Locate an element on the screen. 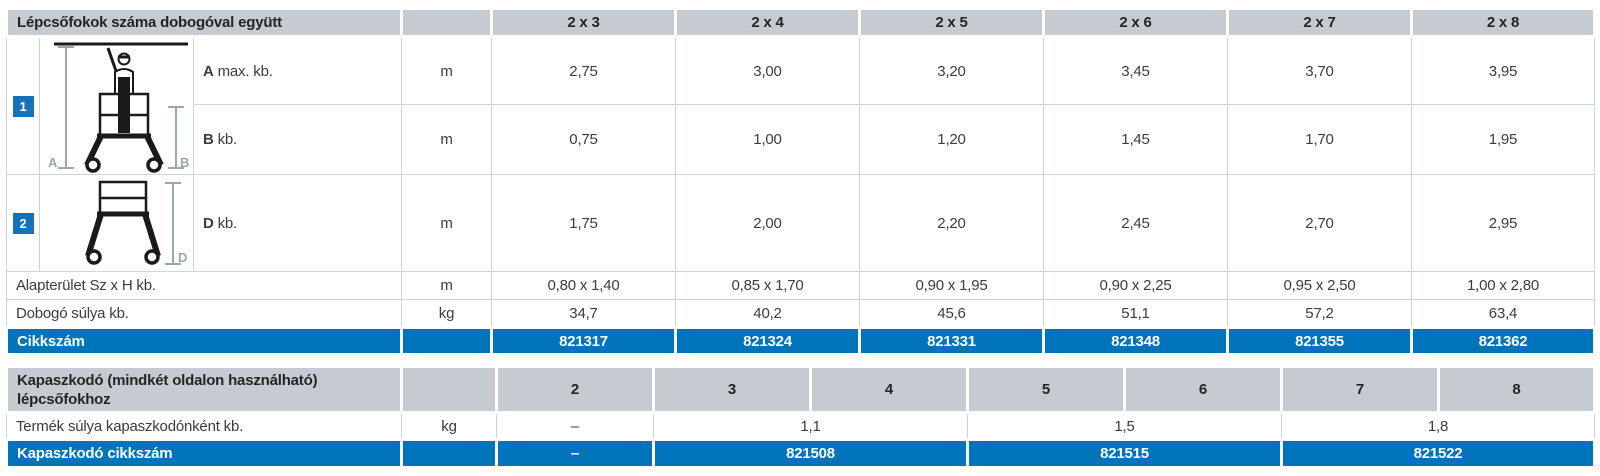 The width and height of the screenshot is (1600, 476). value-cell: 1,45 is located at coordinates (1135, 139).